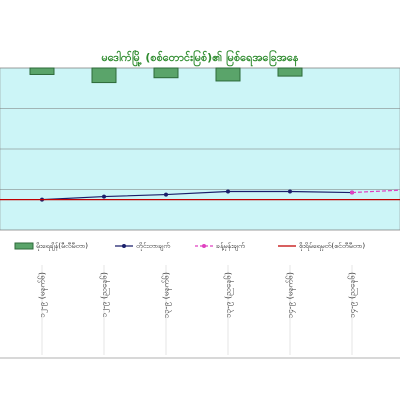 This screenshot has width=400, height=400. Describe the element at coordinates (24, 246) in the screenshot. I see `legend-swatch` at that location.